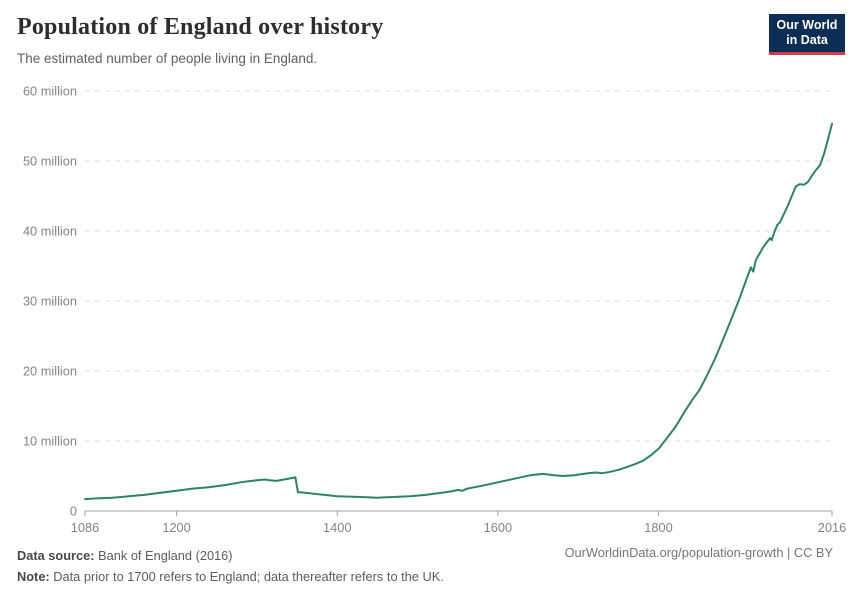 This screenshot has width=850, height=600. I want to click on owid-logo-accent-bar, so click(807, 53).